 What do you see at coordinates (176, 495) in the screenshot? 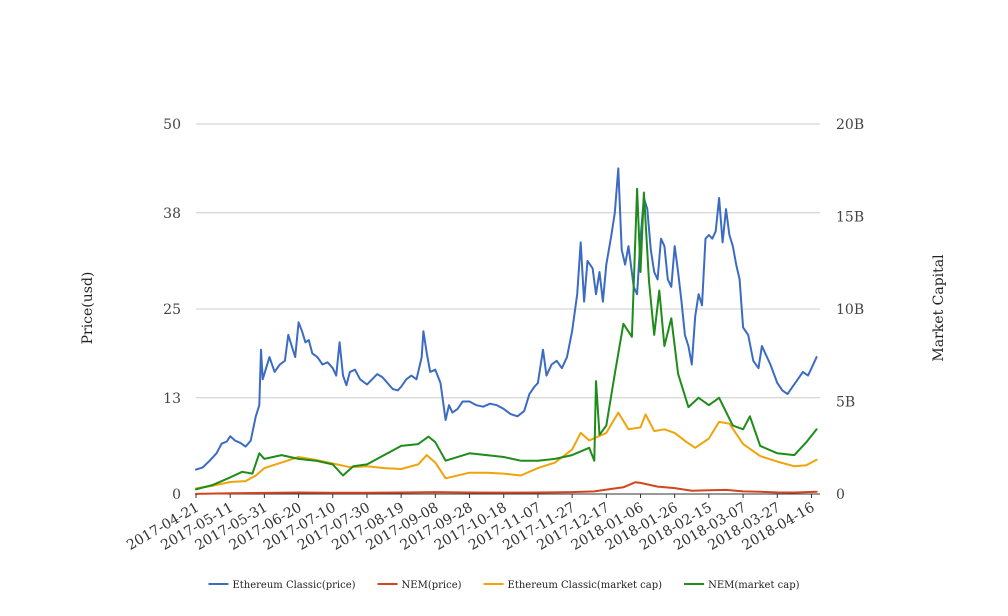
I see `y-tick-label-left: 0` at bounding box center [176, 495].